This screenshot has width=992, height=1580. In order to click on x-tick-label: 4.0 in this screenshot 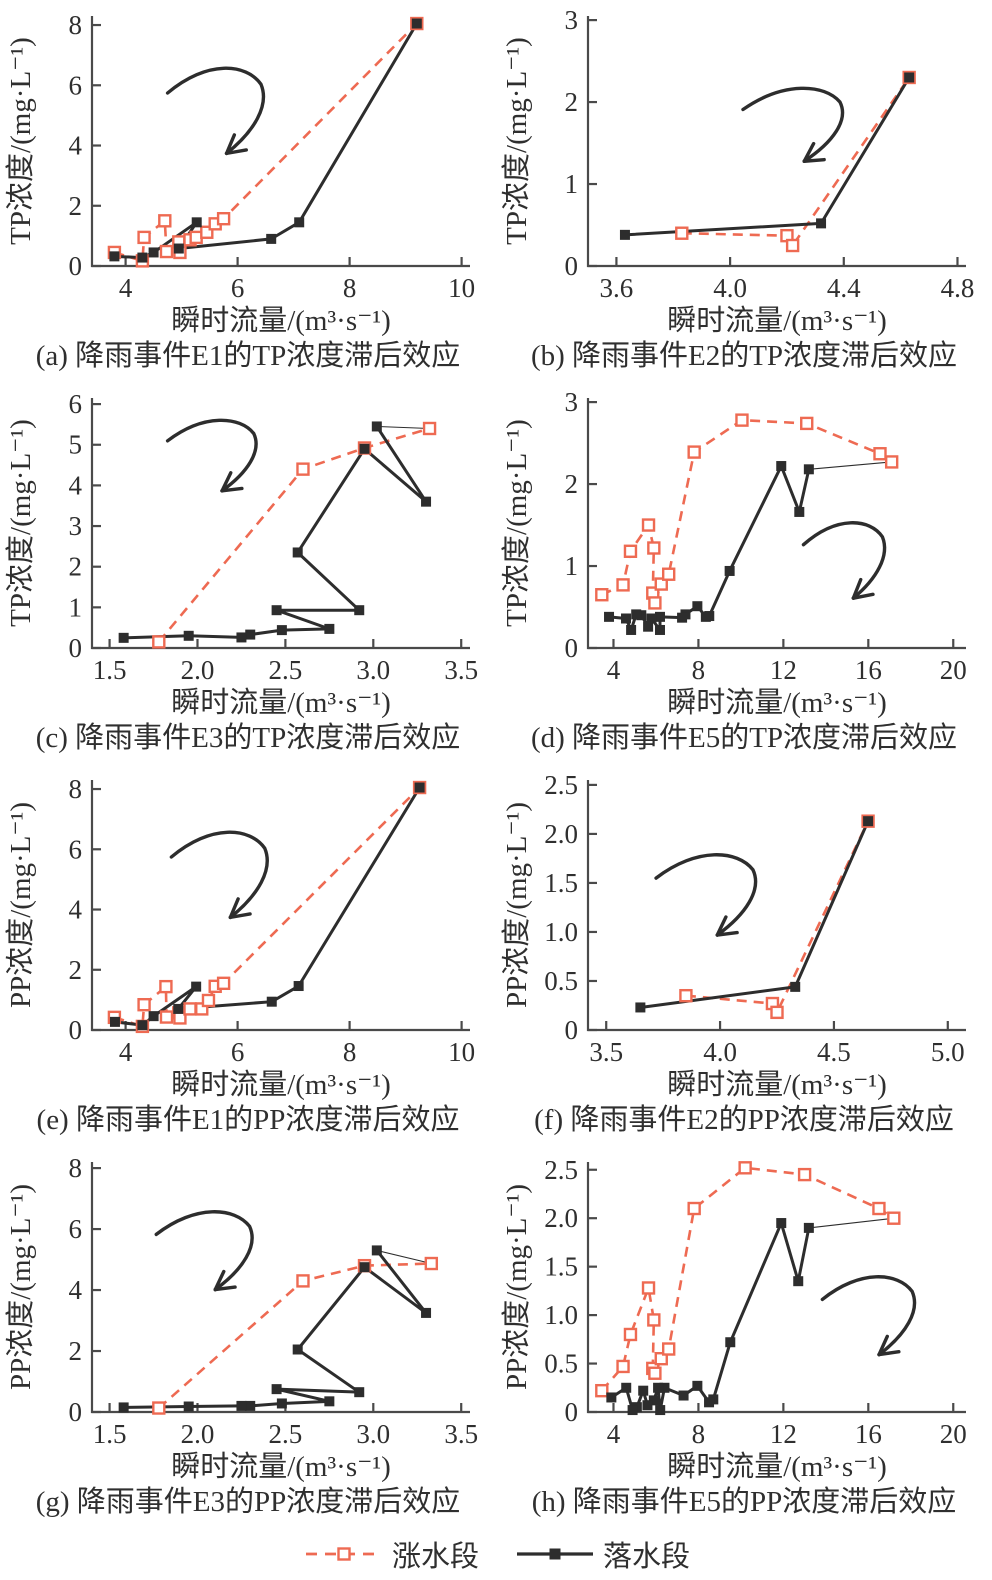, I will do `click(720, 1052)`.